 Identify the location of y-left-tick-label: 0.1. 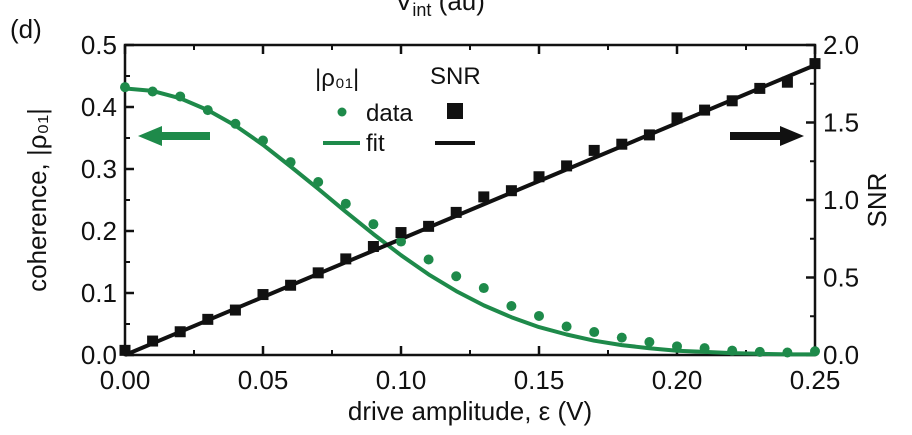
(99, 293).